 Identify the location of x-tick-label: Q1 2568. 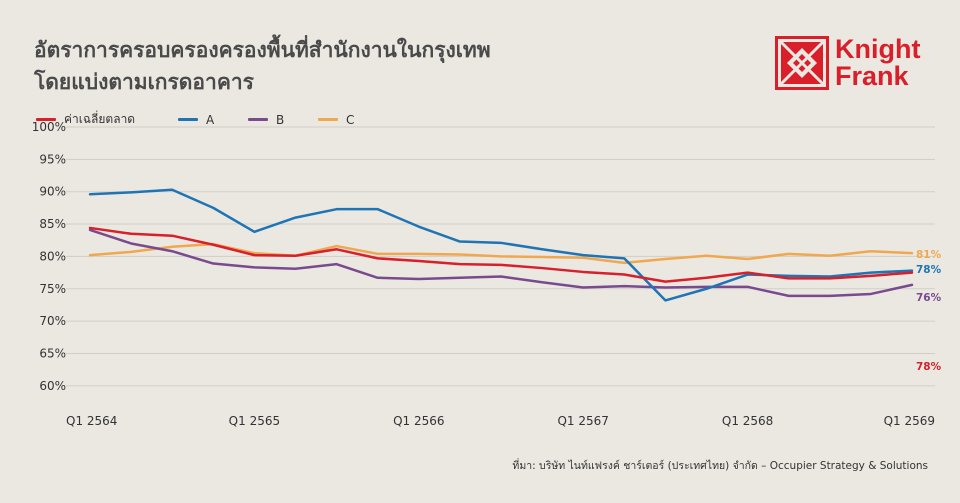
(747, 421).